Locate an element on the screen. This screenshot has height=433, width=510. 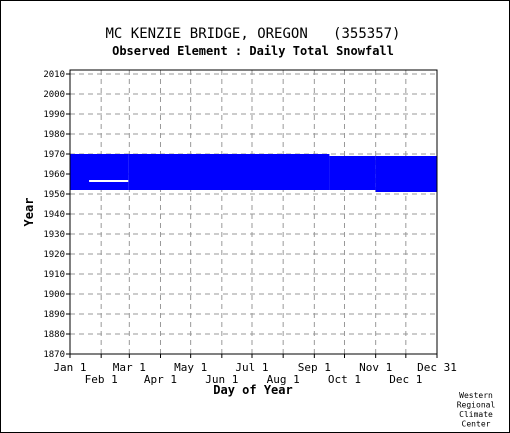
y-tick-label: 1870 is located at coordinates (54, 355).